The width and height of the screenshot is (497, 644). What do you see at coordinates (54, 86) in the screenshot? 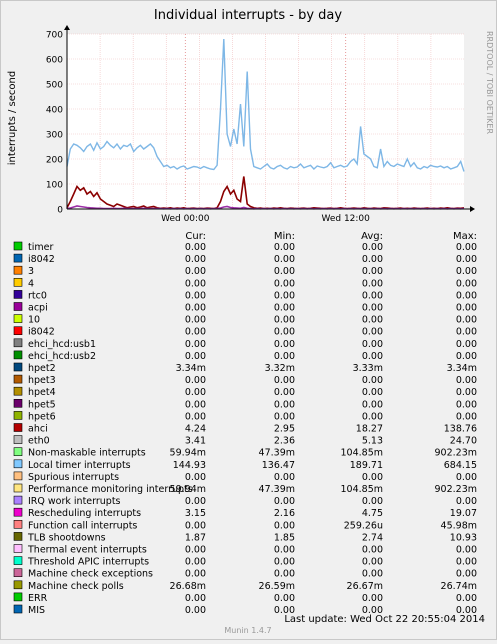
I see `y-tick-label: 500` at bounding box center [54, 86].